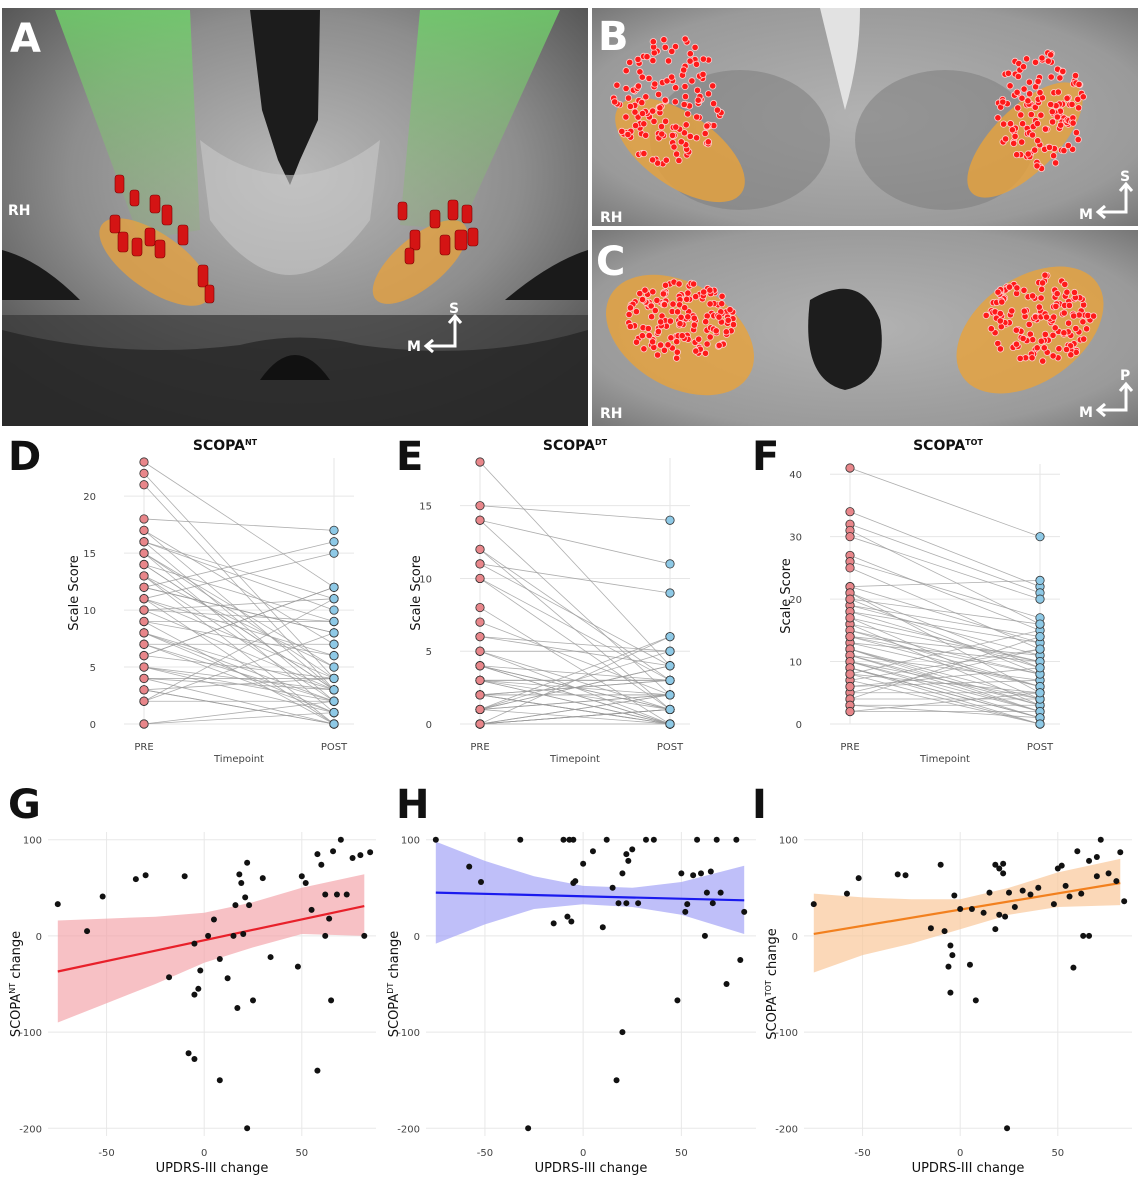 The width and height of the screenshot is (1138, 1200). I want to click on y-tick-label: -100, so click(408, 1033).